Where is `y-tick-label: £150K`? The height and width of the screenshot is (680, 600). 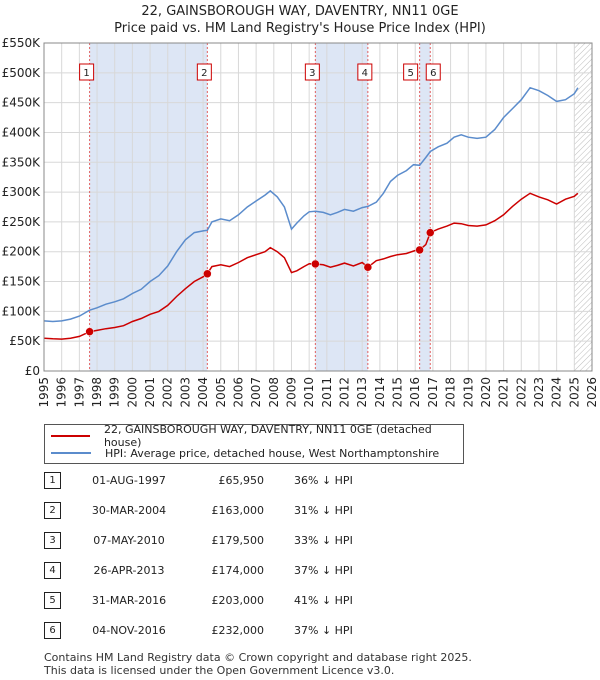
y-tick-label: £150K is located at coordinates (22, 282).